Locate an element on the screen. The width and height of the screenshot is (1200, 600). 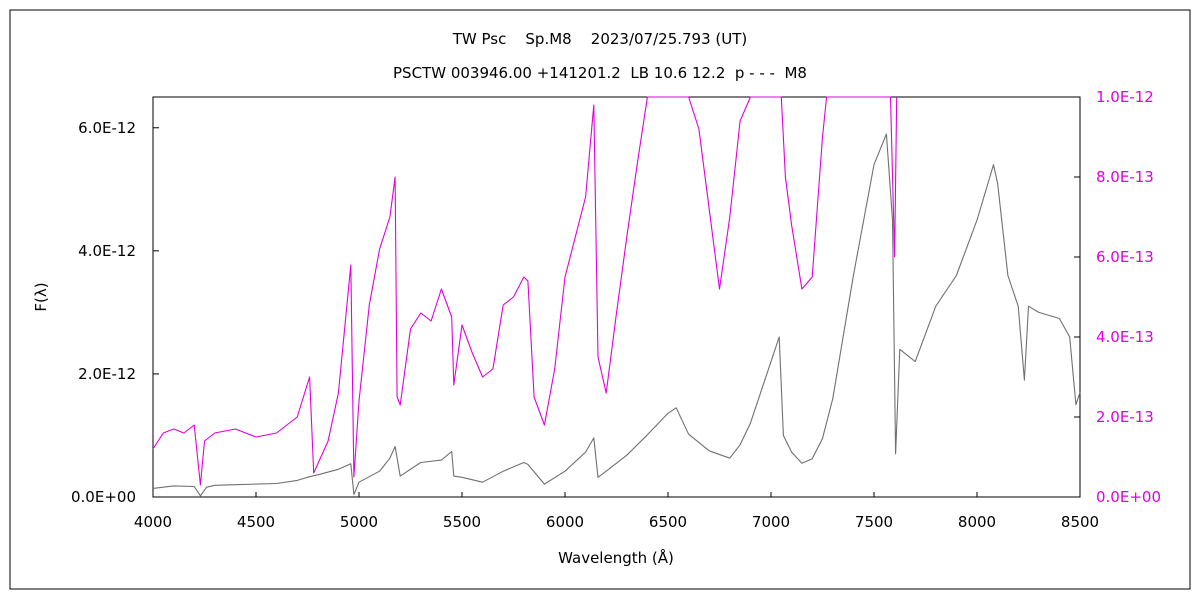
chart-title: TW Psc Sp.M8 2023/07/25.793 (UT) is located at coordinates (600, 39).